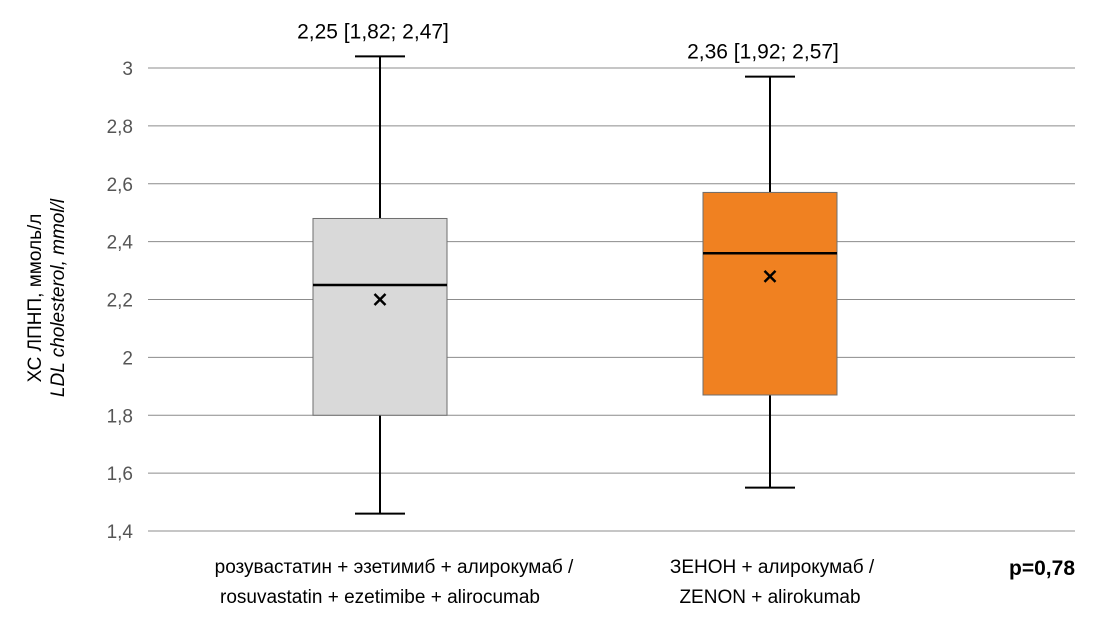 The image size is (1100, 621). What do you see at coordinates (47, 297) in the screenshot?
I see `y-axis-label: ХС ЛПНП, ммоль/л LDL cholesterol, mmol/l` at bounding box center [47, 297].